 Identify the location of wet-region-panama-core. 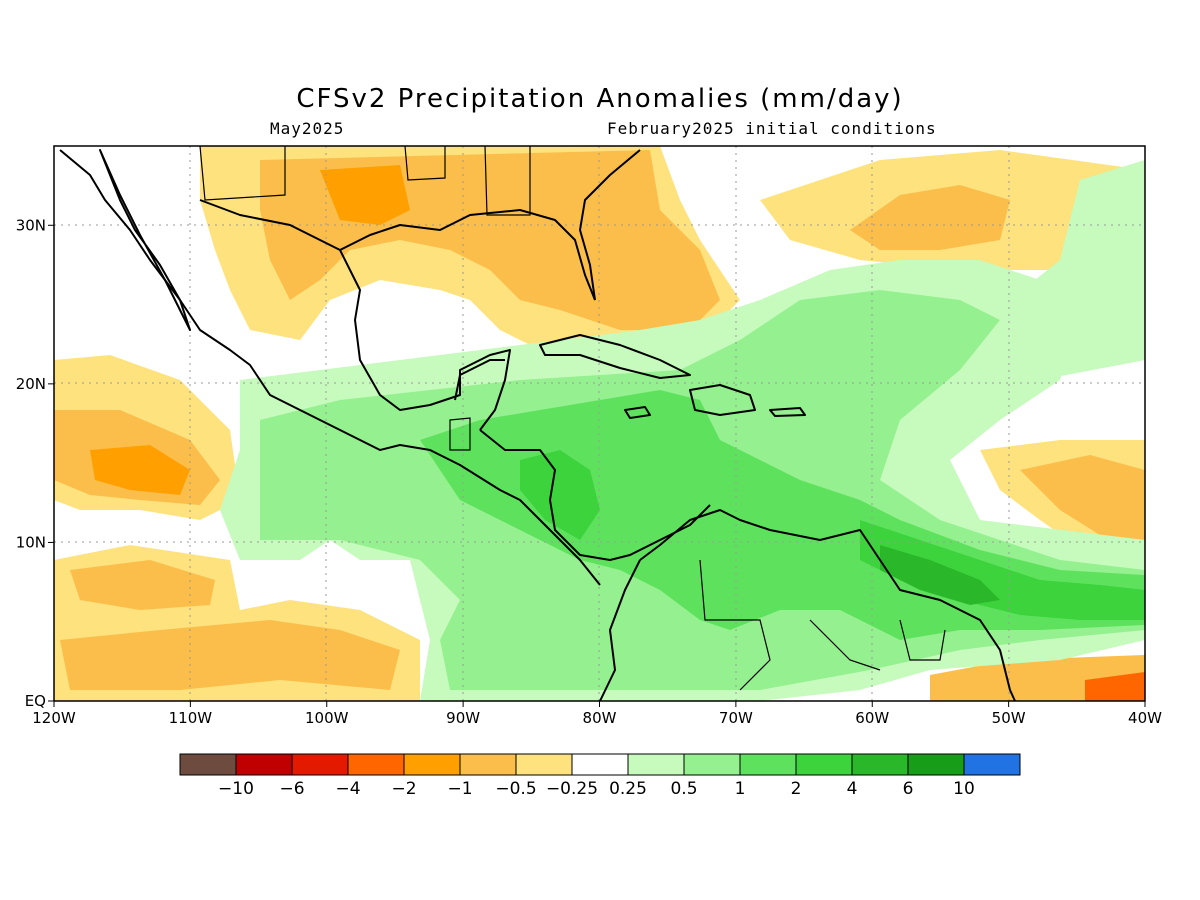
(560, 495).